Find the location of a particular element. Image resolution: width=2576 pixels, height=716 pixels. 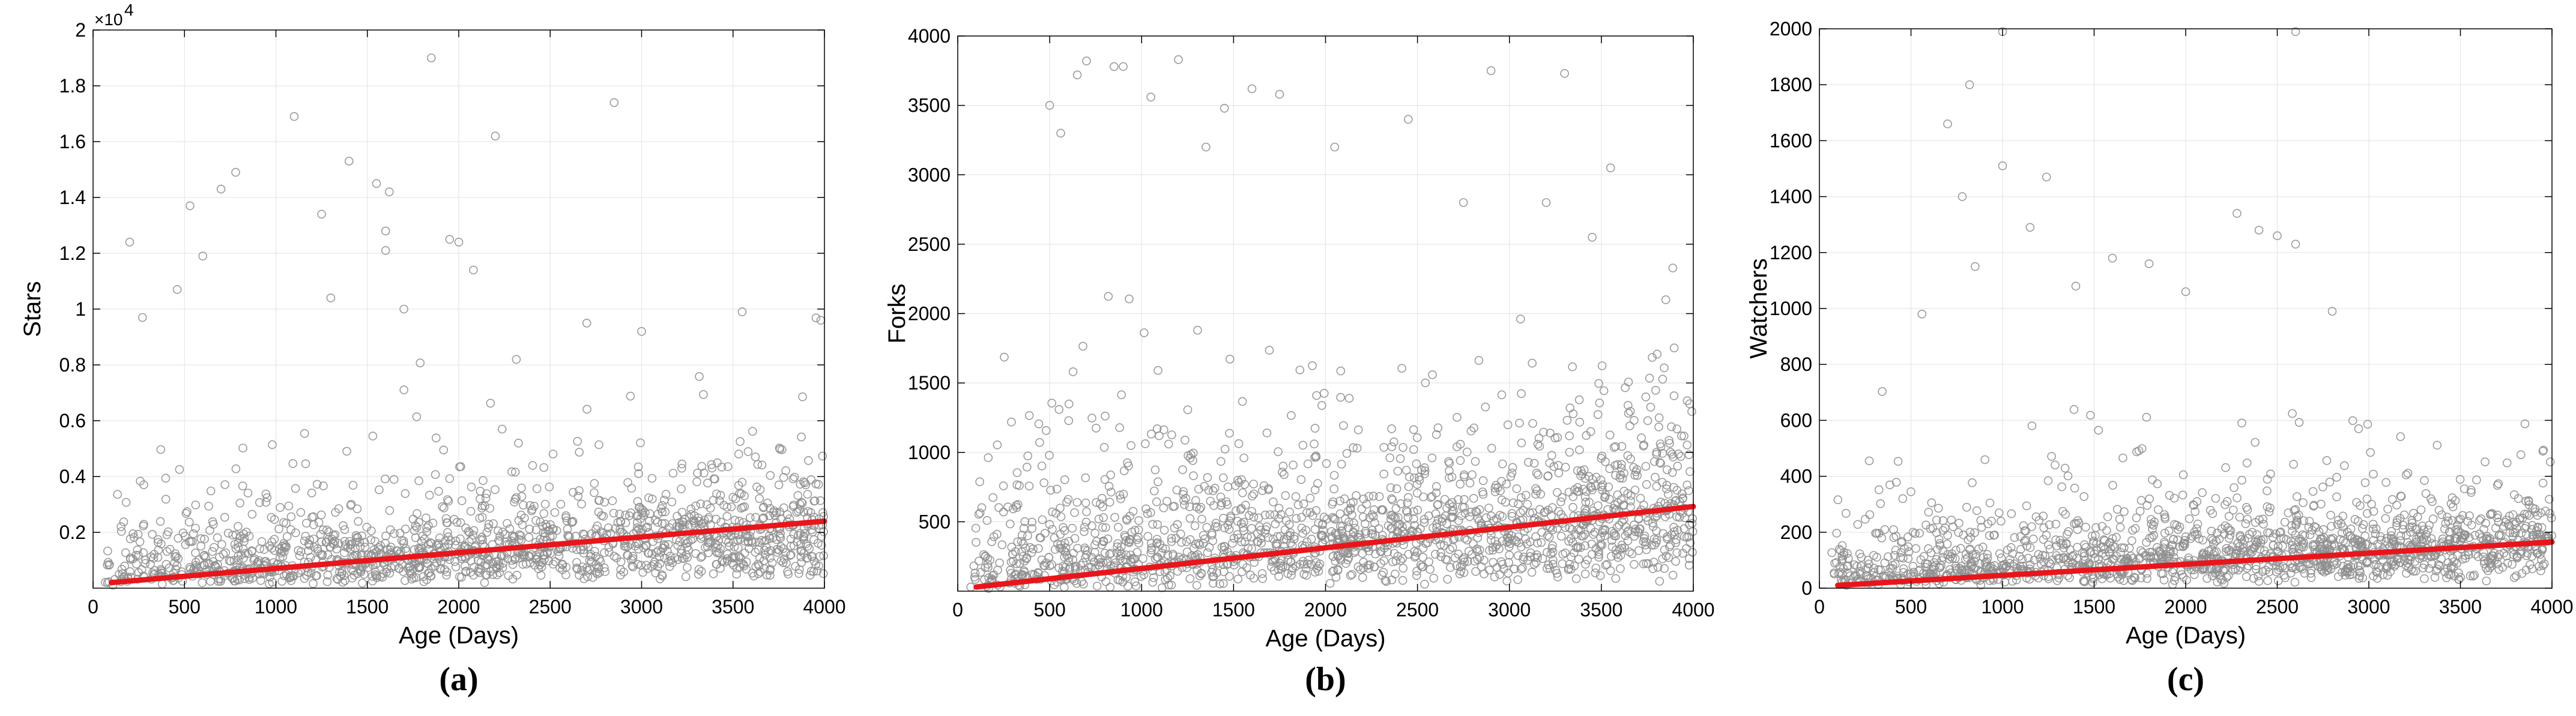

y-tick-label: 1 is located at coordinates (80, 309).